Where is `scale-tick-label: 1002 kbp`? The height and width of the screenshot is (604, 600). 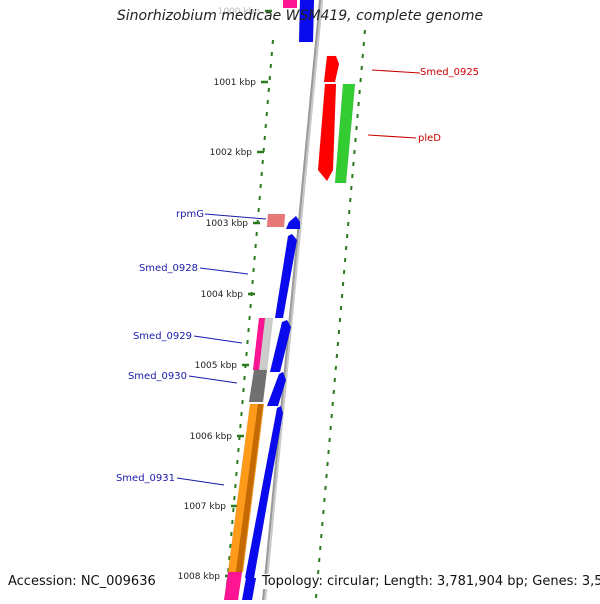 scale-tick-label: 1002 kbp is located at coordinates (231, 153).